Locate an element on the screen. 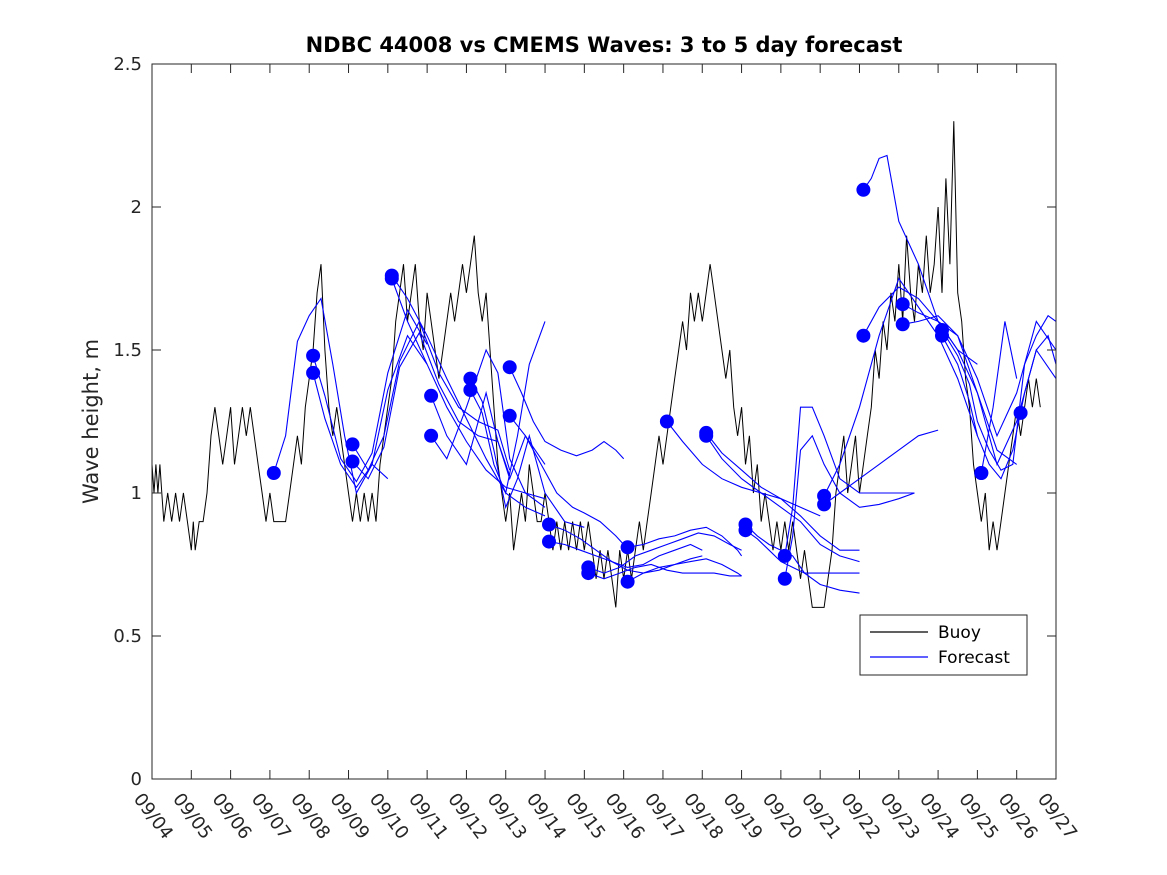 Image resolution: width=1167 pixels, height=875 pixels. y-tick-label: 2 is located at coordinates (136, 207).